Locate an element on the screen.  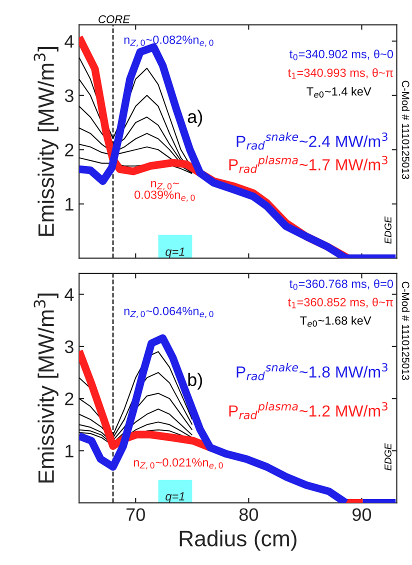
annotation: a) is located at coordinates (195, 118).